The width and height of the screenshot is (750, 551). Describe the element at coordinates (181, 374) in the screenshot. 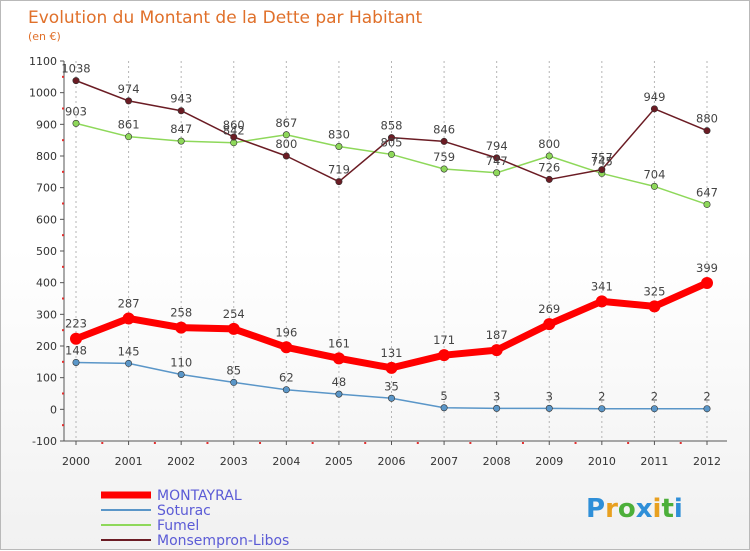

I see `point-soturac-2002` at that location.